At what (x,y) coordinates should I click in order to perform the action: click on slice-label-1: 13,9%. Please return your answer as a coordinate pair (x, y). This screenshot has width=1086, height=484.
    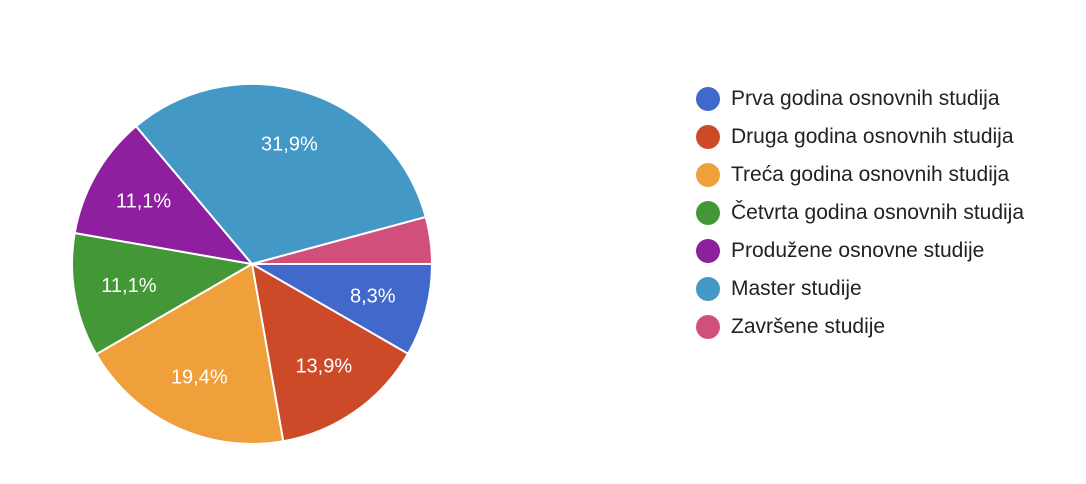
    Looking at the image, I should click on (323, 366).